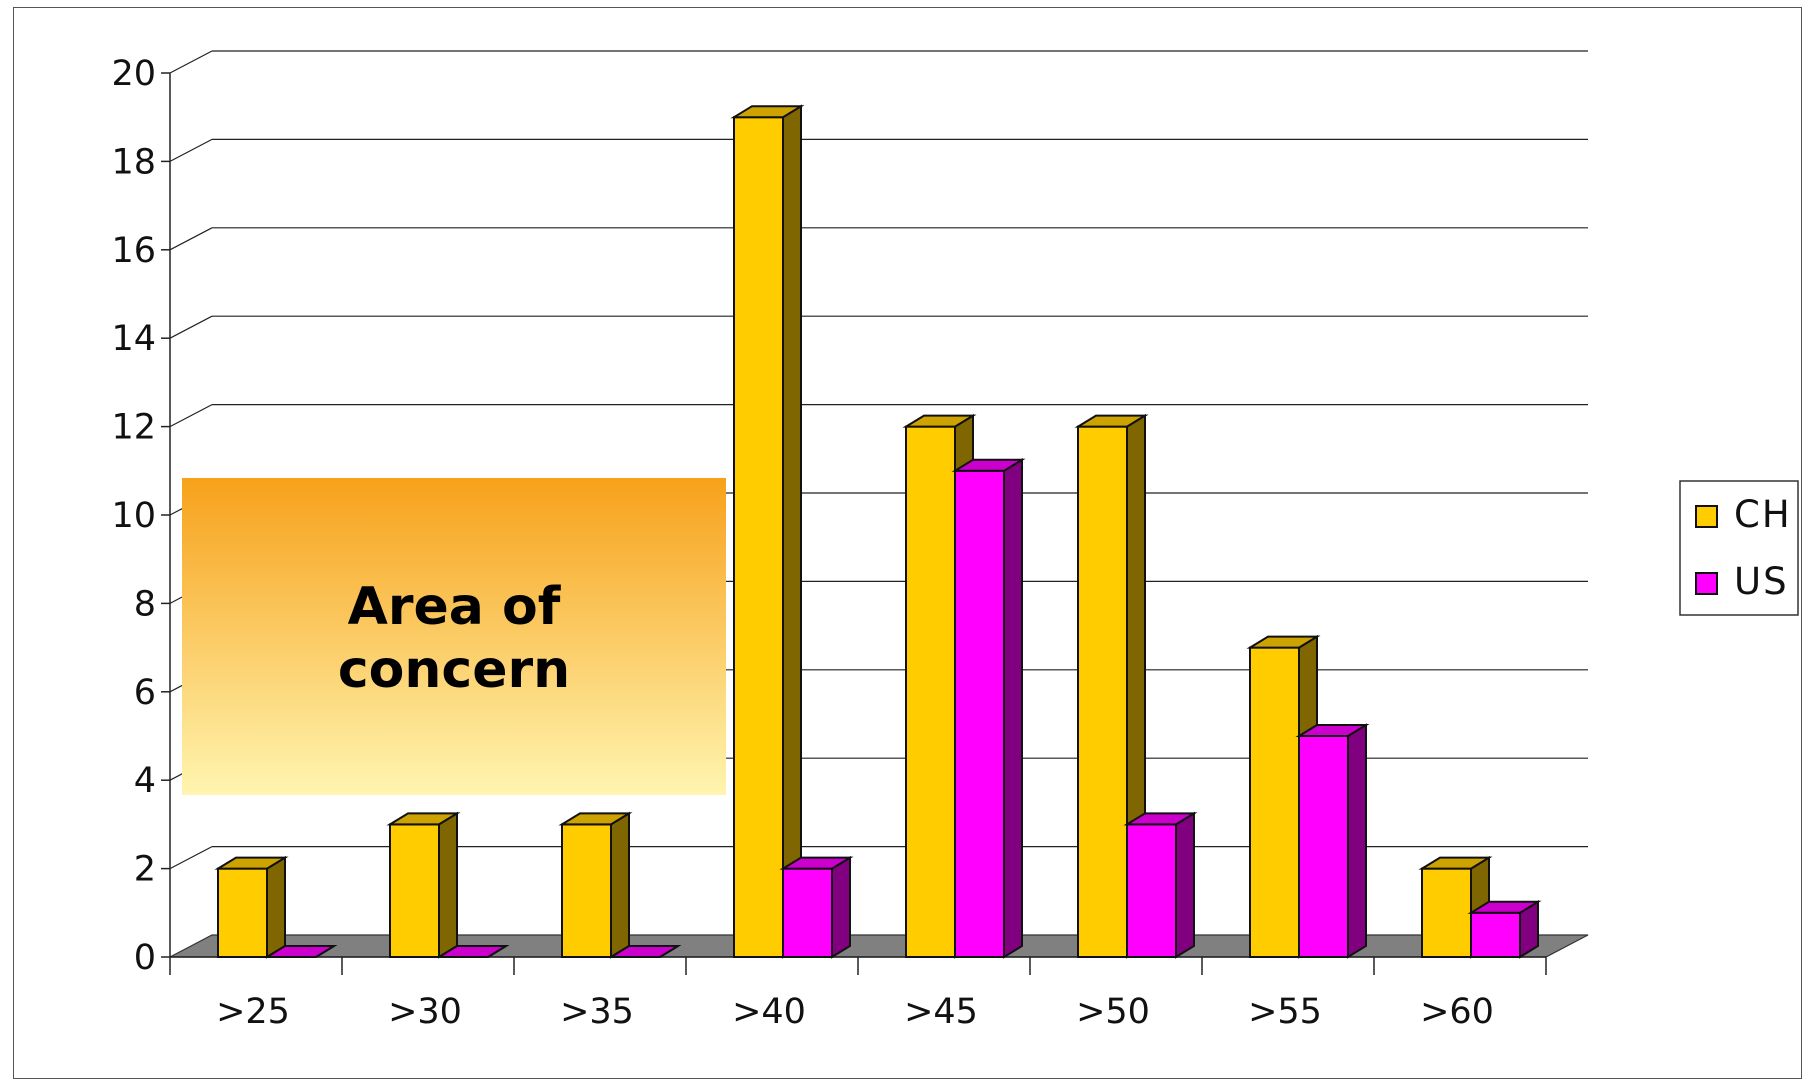 This screenshot has width=1818, height=1085. What do you see at coordinates (1457, 1012) in the screenshot?
I see `x-tick-label: >60` at bounding box center [1457, 1012].